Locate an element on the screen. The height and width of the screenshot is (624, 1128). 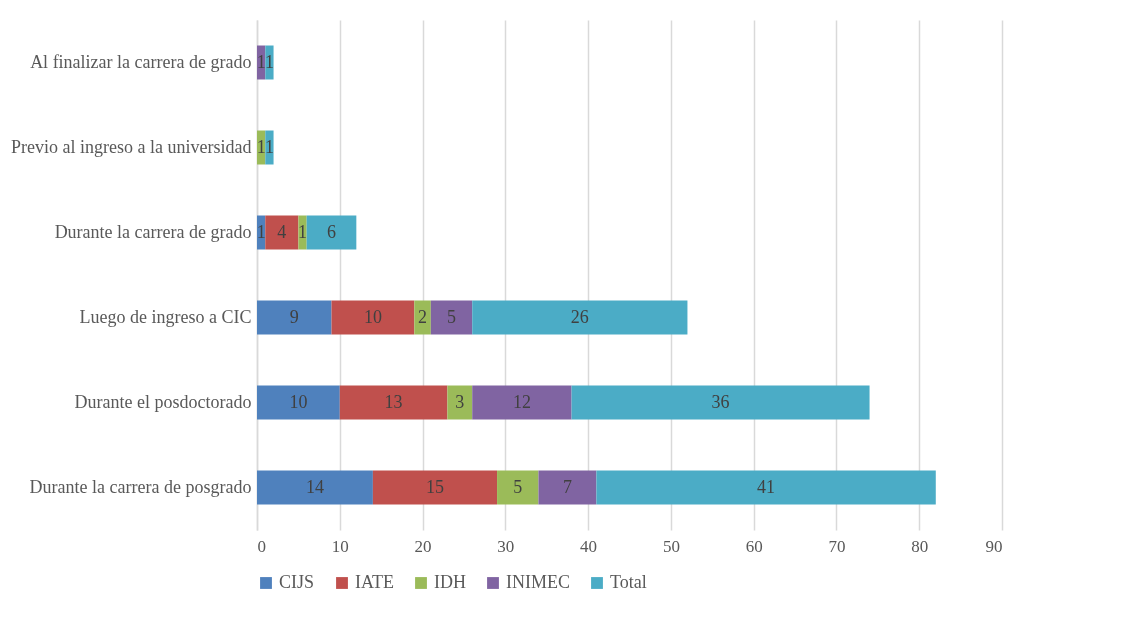
data-label: 4 is located at coordinates (282, 231).